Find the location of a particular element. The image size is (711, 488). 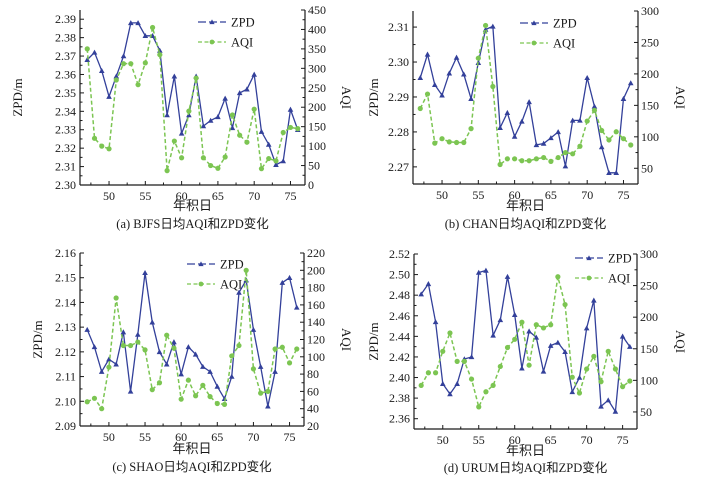

y-left-tick-label: 2.38 is located at coordinates (399, 398).